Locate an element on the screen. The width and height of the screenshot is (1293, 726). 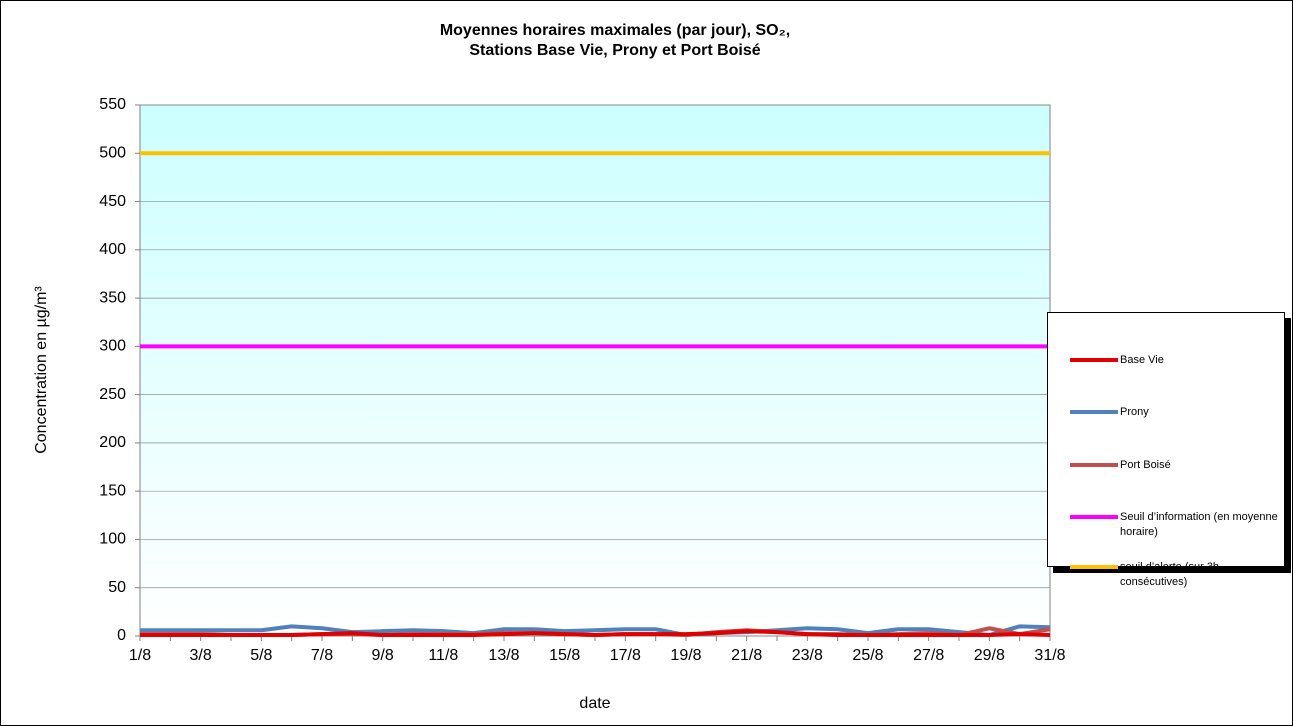
legend-item: seuil d’alerte (sur 3h consécutives) is located at coordinates (1175, 575).